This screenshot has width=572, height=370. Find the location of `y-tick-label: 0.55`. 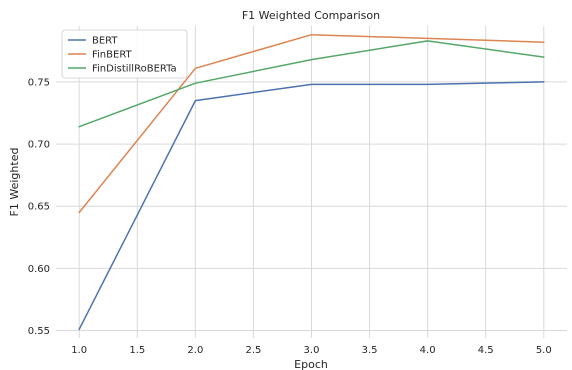

y-tick-label: 0.55 is located at coordinates (39, 331).